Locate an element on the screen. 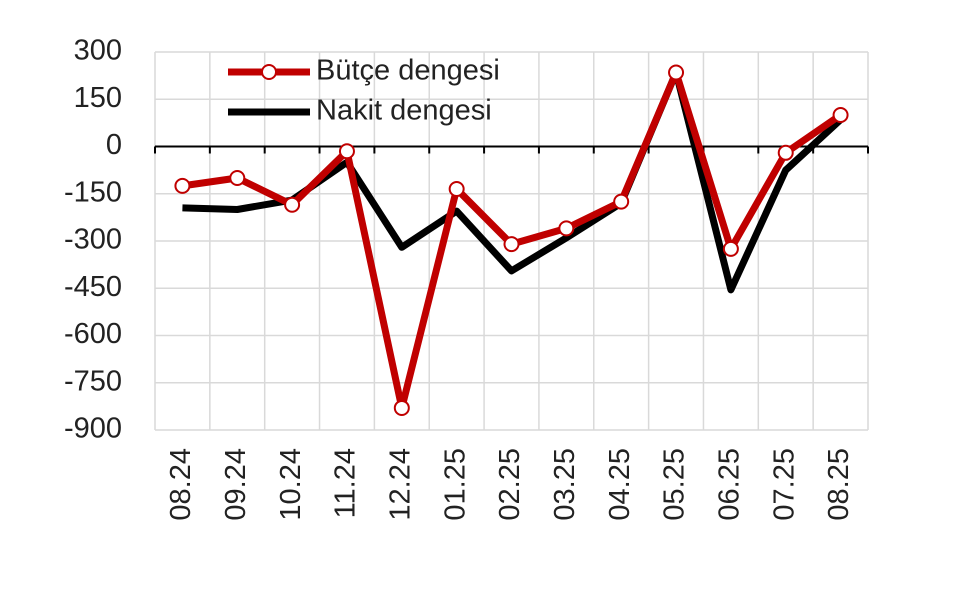 The image size is (960, 604). legend-label: Bütçe dengesi is located at coordinates (408, 71).